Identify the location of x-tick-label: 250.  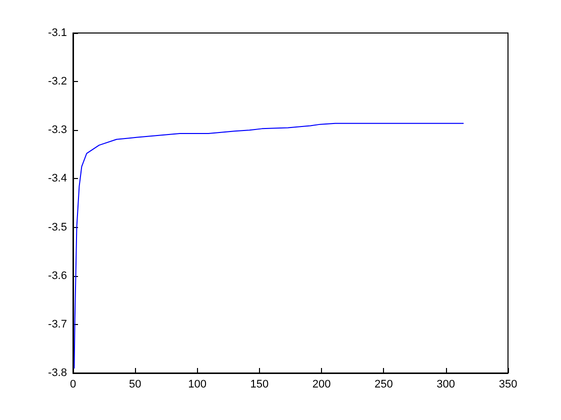
(383, 384).